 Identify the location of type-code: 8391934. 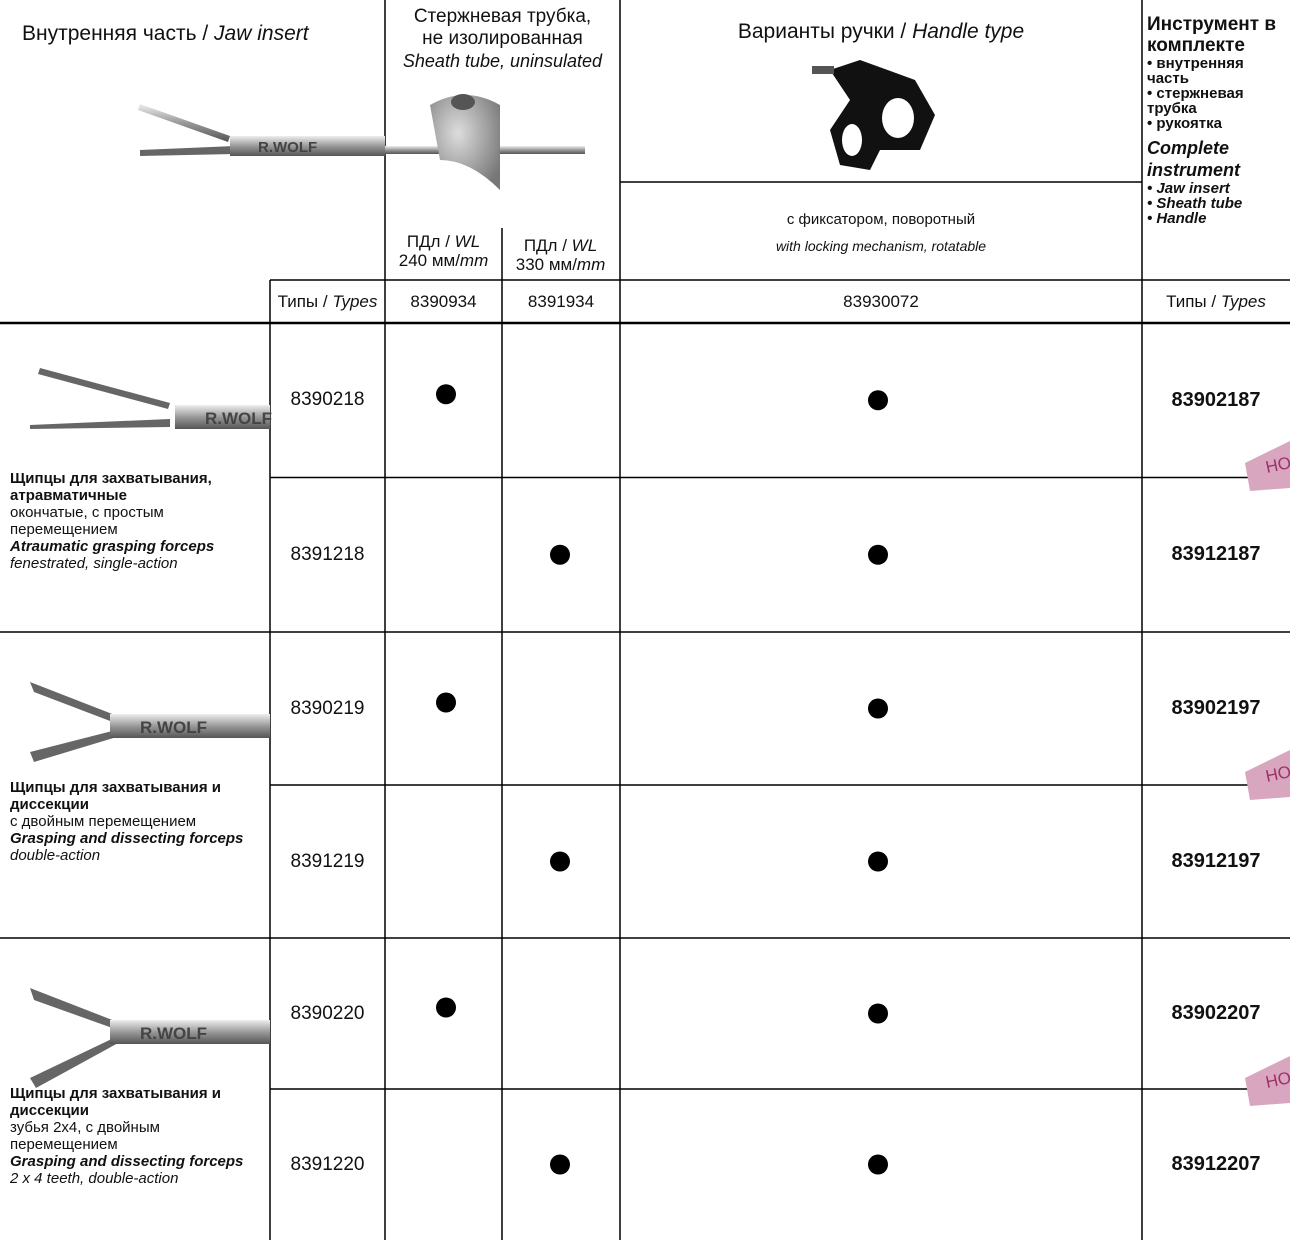
(561, 301).